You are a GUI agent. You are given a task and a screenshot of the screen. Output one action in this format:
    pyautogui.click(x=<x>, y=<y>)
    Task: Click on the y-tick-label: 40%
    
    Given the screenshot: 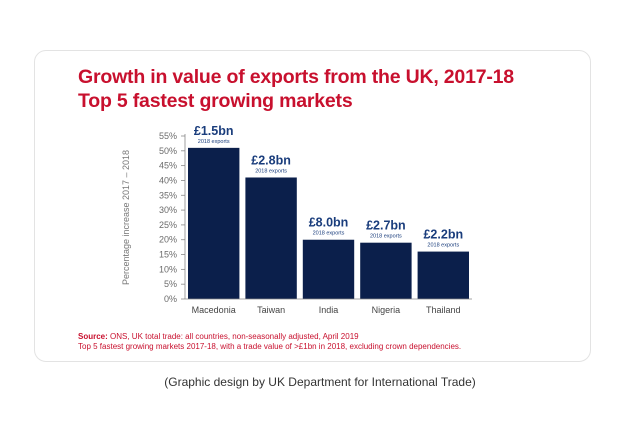 What is the action you would take?
    pyautogui.click(x=168, y=180)
    